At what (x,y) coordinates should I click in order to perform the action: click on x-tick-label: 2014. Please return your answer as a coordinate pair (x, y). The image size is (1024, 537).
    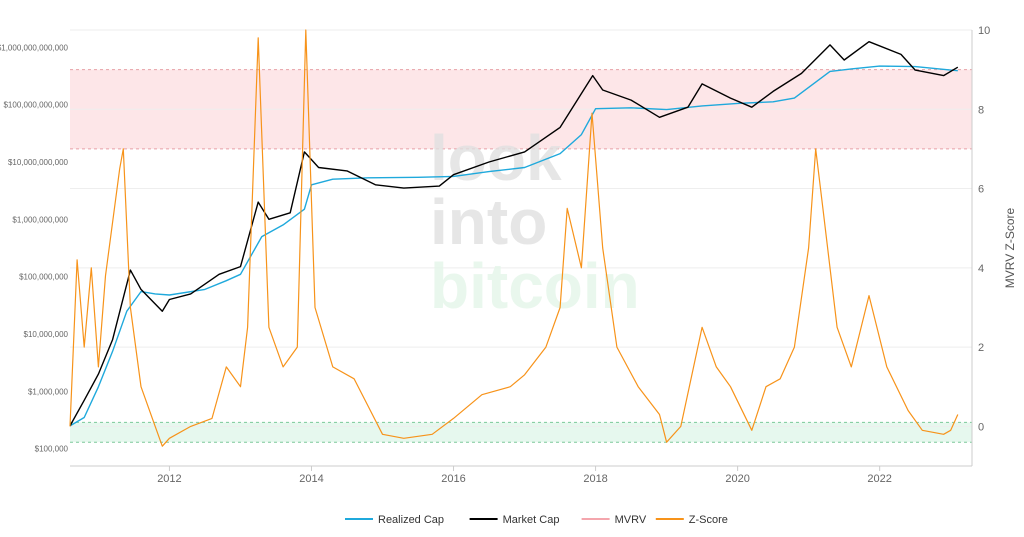
    Looking at the image, I should click on (311, 479).